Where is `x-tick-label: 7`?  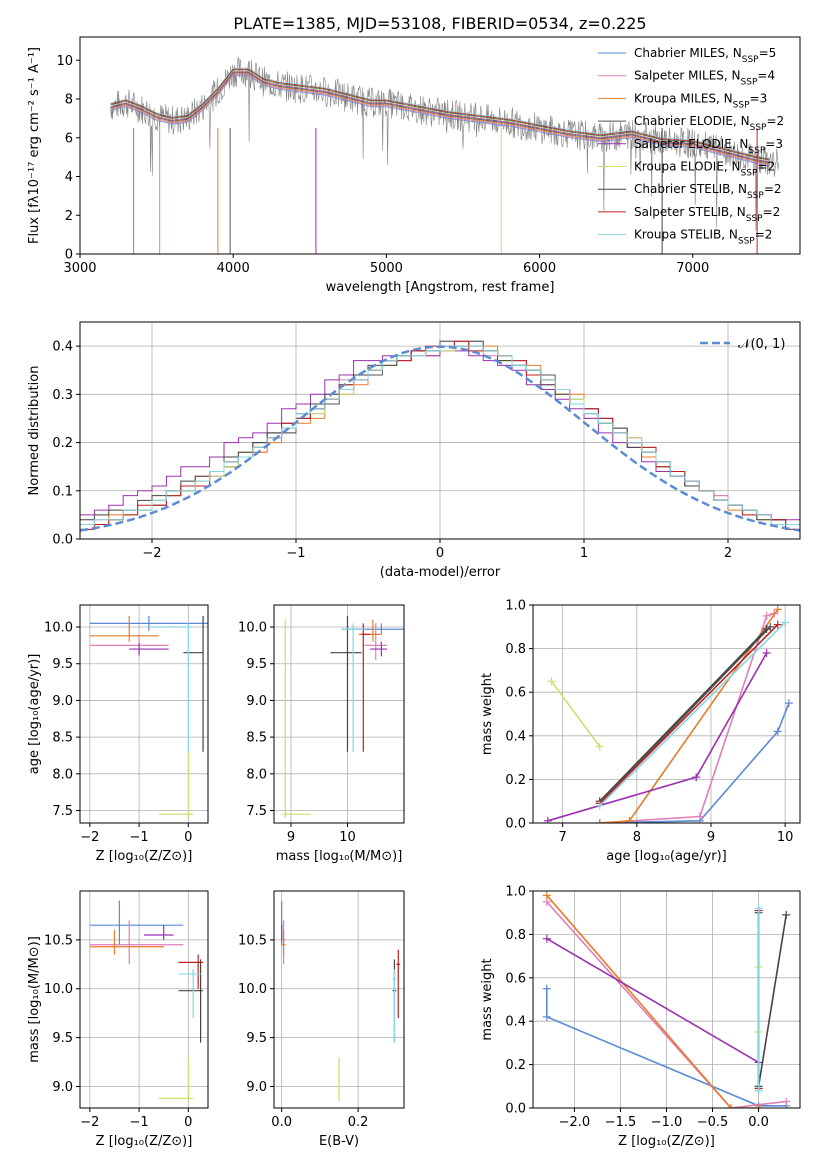 x-tick-label: 7 is located at coordinates (563, 837).